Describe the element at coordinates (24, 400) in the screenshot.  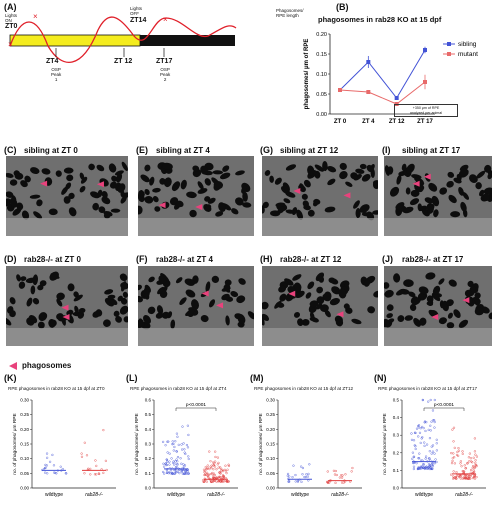
I see `y-tick-label: 0.30` at that location.